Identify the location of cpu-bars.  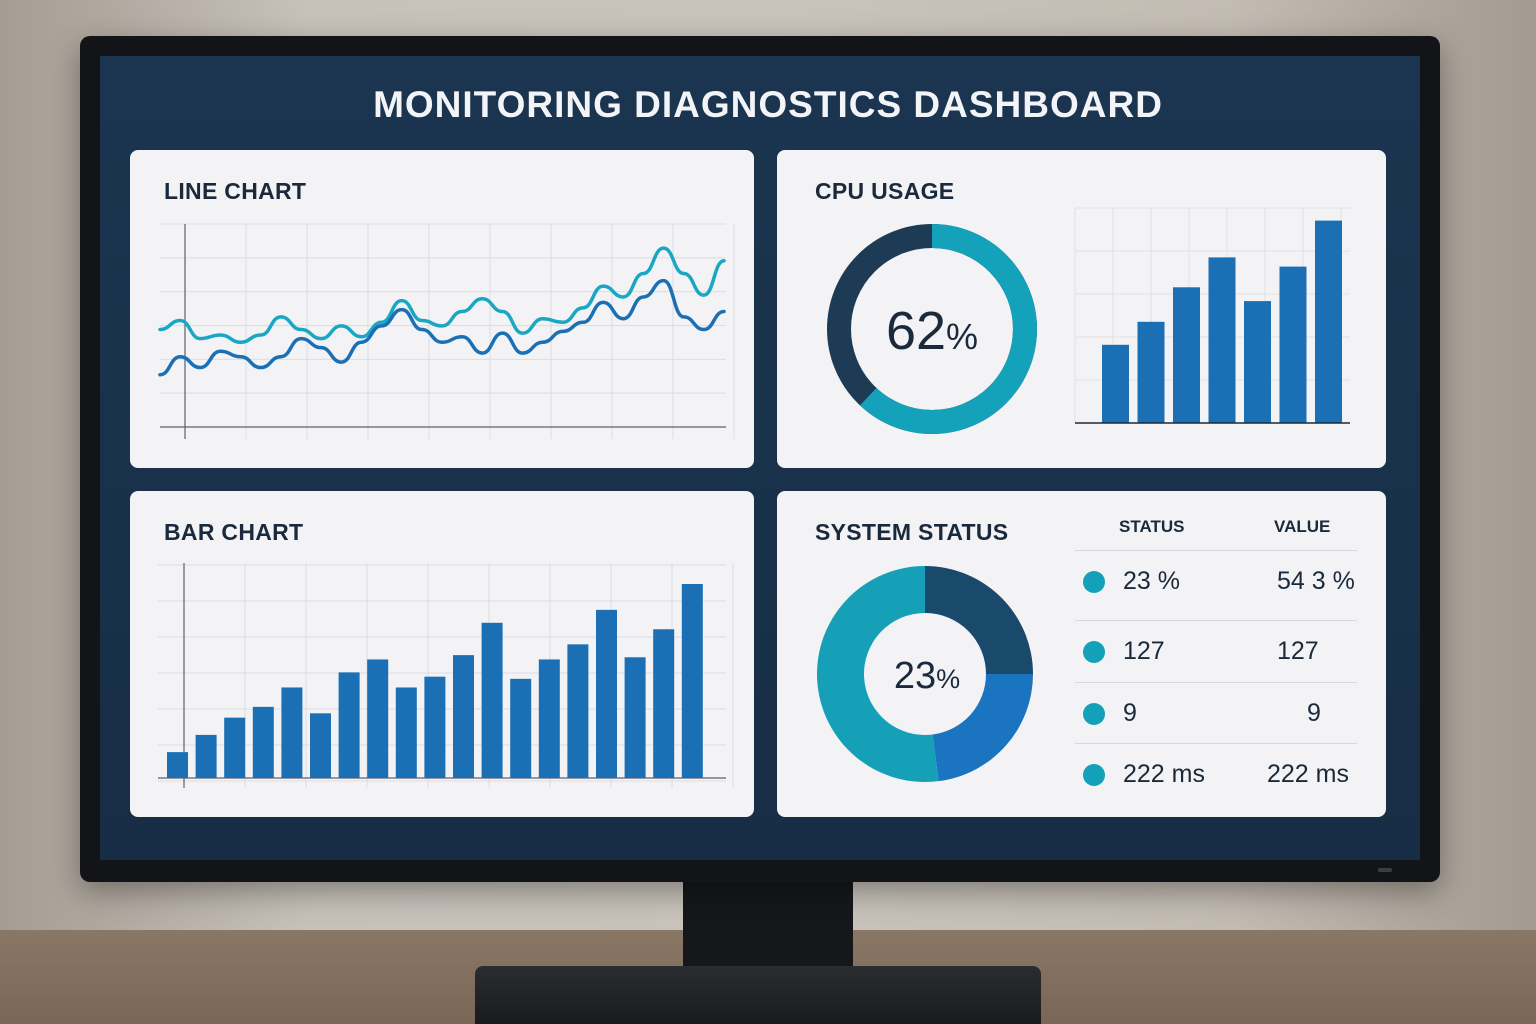
(1222, 321).